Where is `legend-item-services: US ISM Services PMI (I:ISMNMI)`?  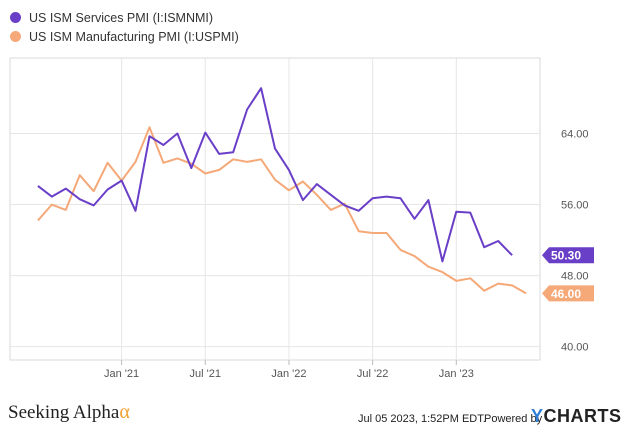
legend-item-services: US ISM Services PMI (I:ISMNMI) is located at coordinates (124, 17).